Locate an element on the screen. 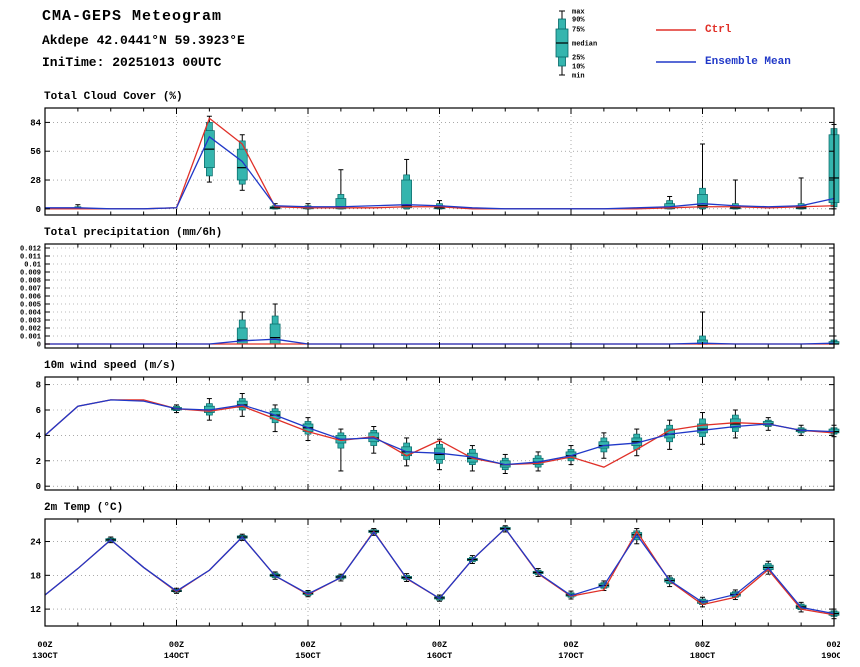 Image resolution: width=860 pixels, height=667 pixels. time-label-date: 16OCT is located at coordinates (440, 656).